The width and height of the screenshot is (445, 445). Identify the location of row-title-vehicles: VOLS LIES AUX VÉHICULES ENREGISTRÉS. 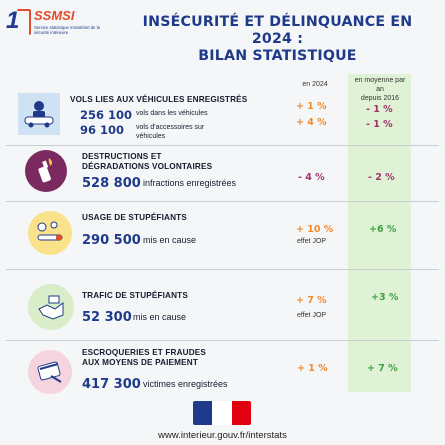
(159, 99).